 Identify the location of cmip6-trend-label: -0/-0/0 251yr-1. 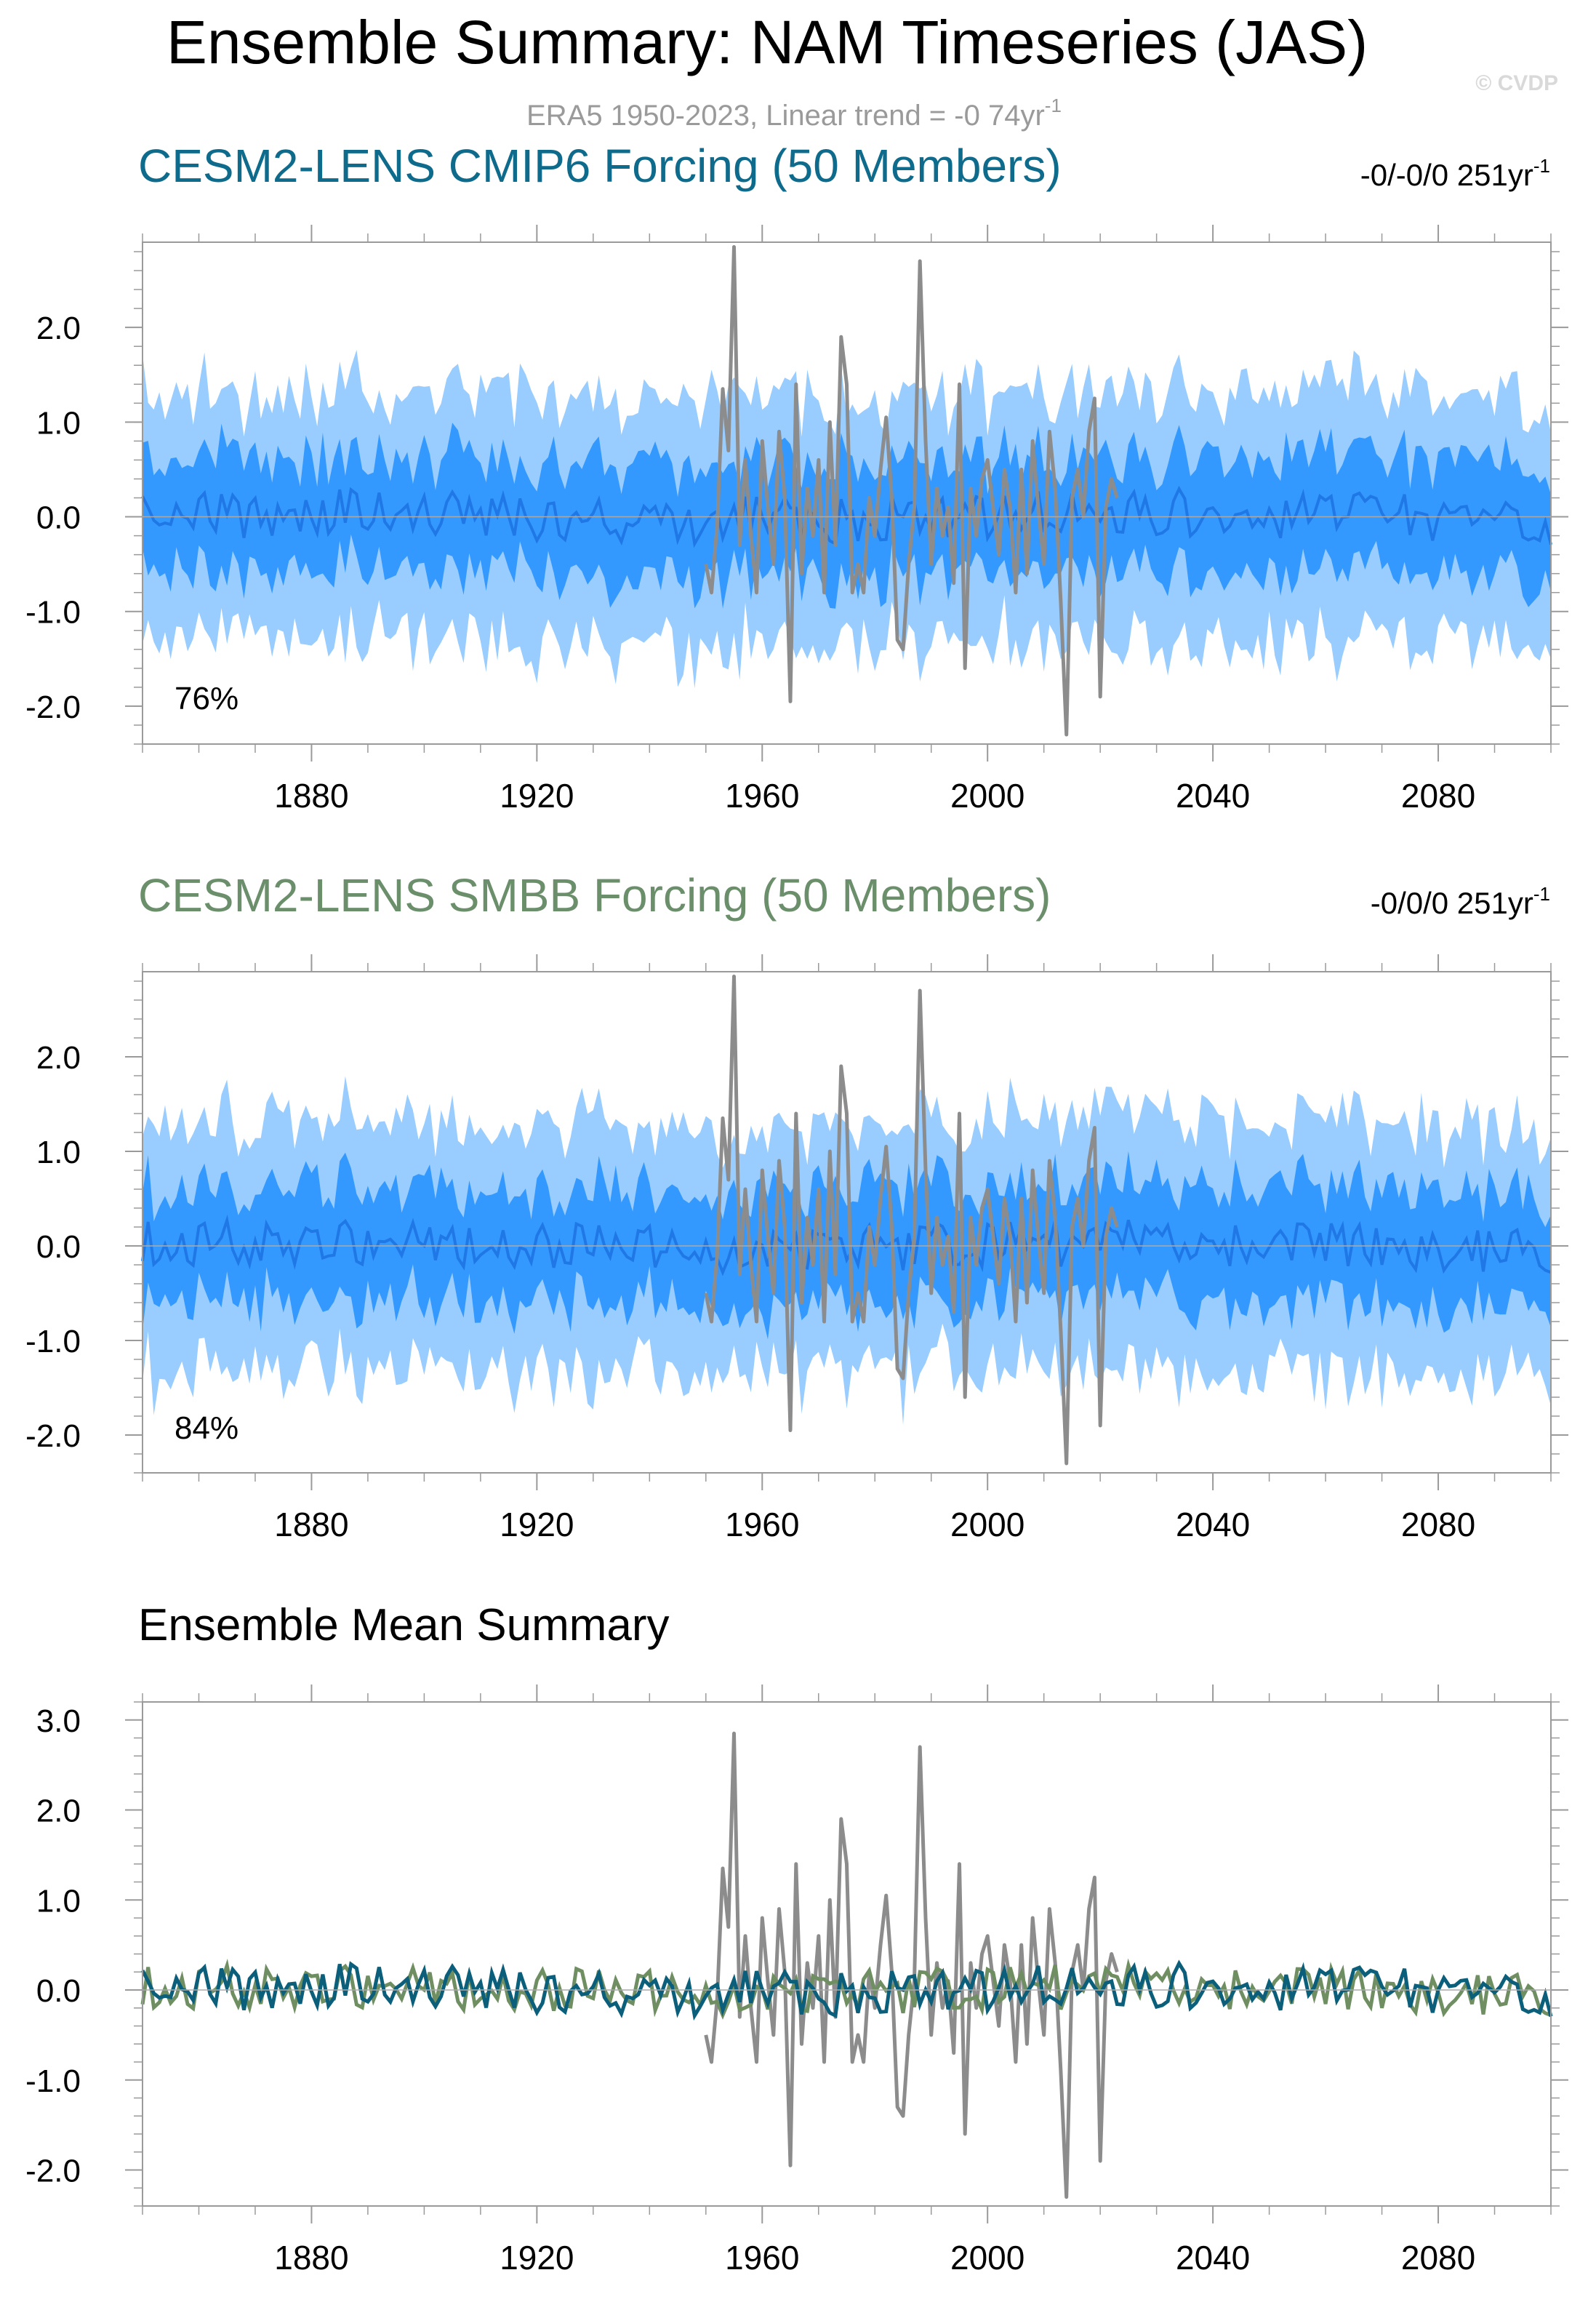
(1455, 173).